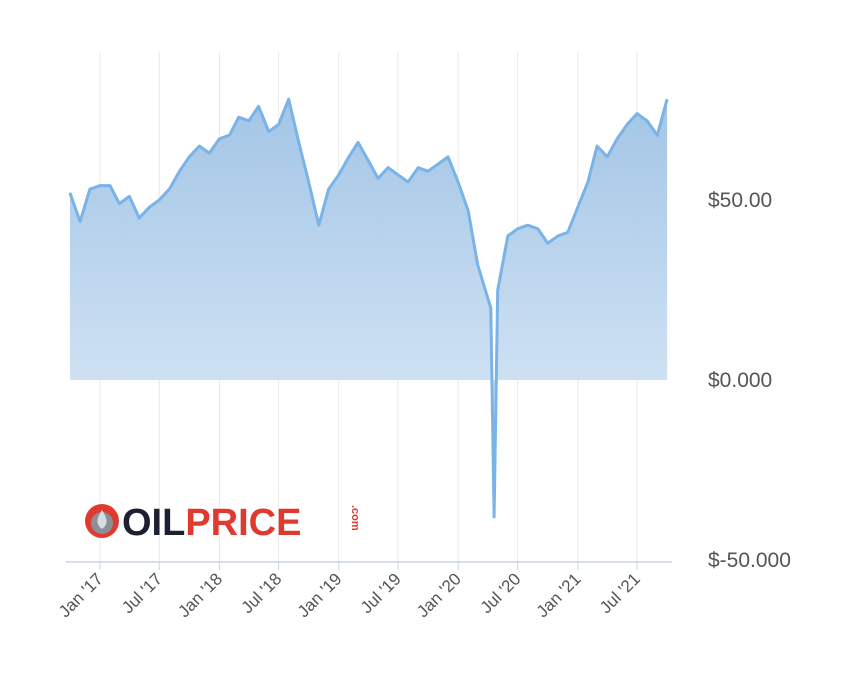 Image resolution: width=852 pixels, height=682 pixels. What do you see at coordinates (200, 595) in the screenshot?
I see `x-tick-label: Jan '18` at bounding box center [200, 595].